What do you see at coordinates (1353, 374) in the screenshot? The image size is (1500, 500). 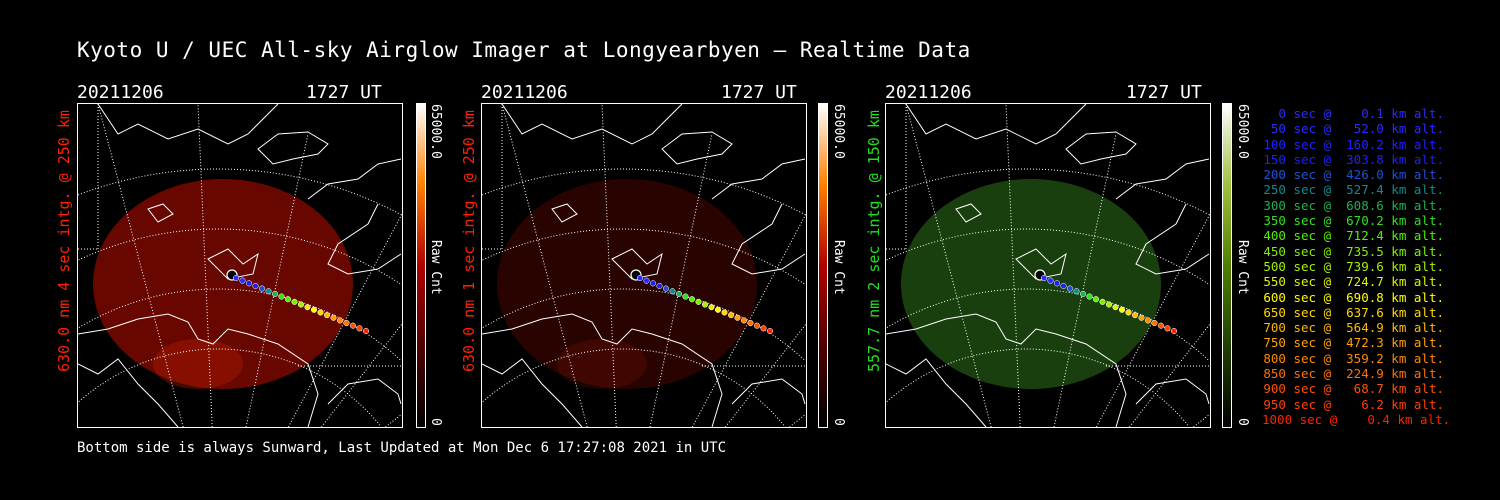 I see `legend-entry: 850 sec @ 224.9 km alt.` at bounding box center [1353, 374].